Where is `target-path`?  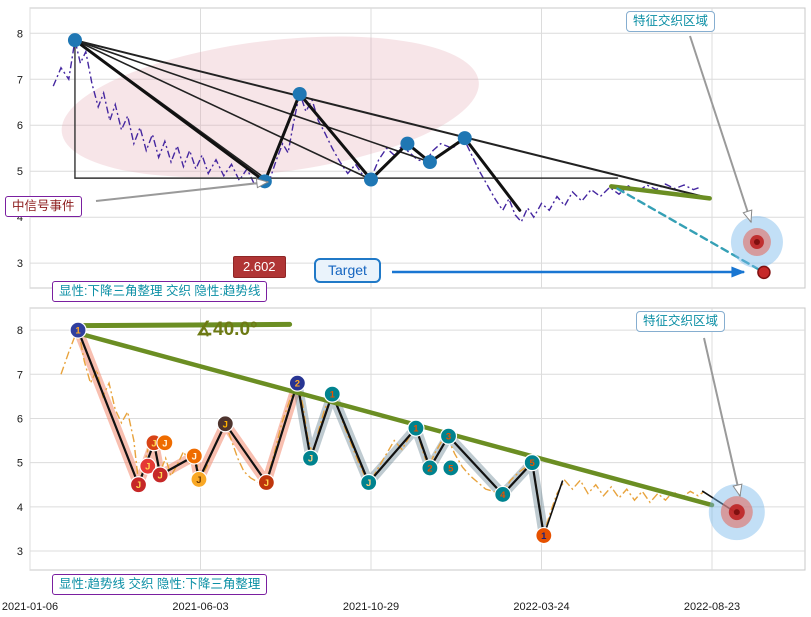 target-path is located at coordinates (691, 230).